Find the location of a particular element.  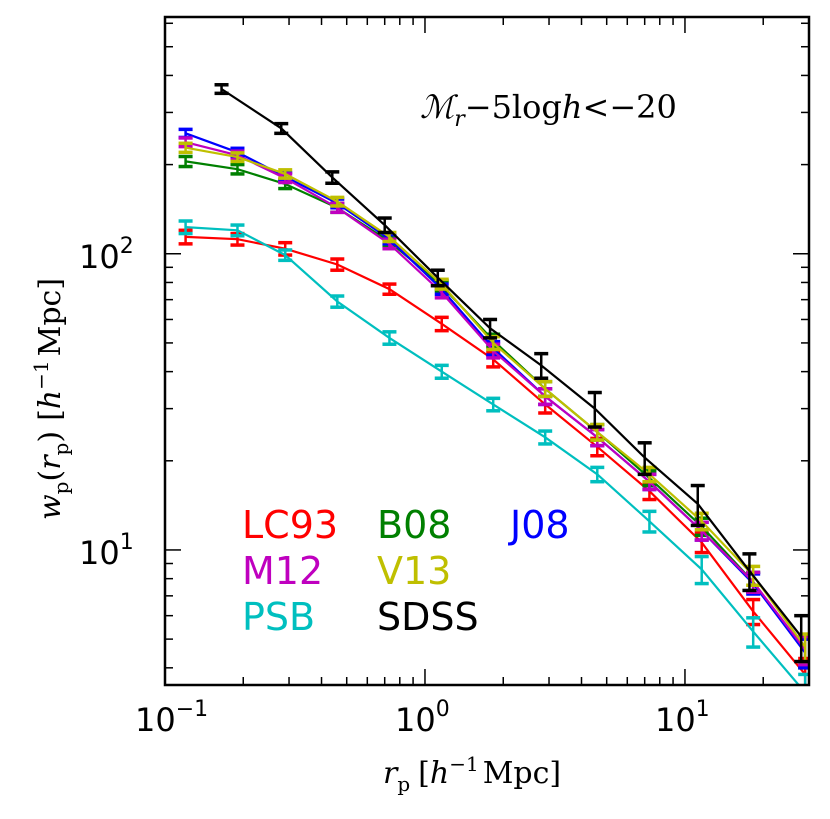

legend-item-psb: PSB is located at coordinates (278, 617).